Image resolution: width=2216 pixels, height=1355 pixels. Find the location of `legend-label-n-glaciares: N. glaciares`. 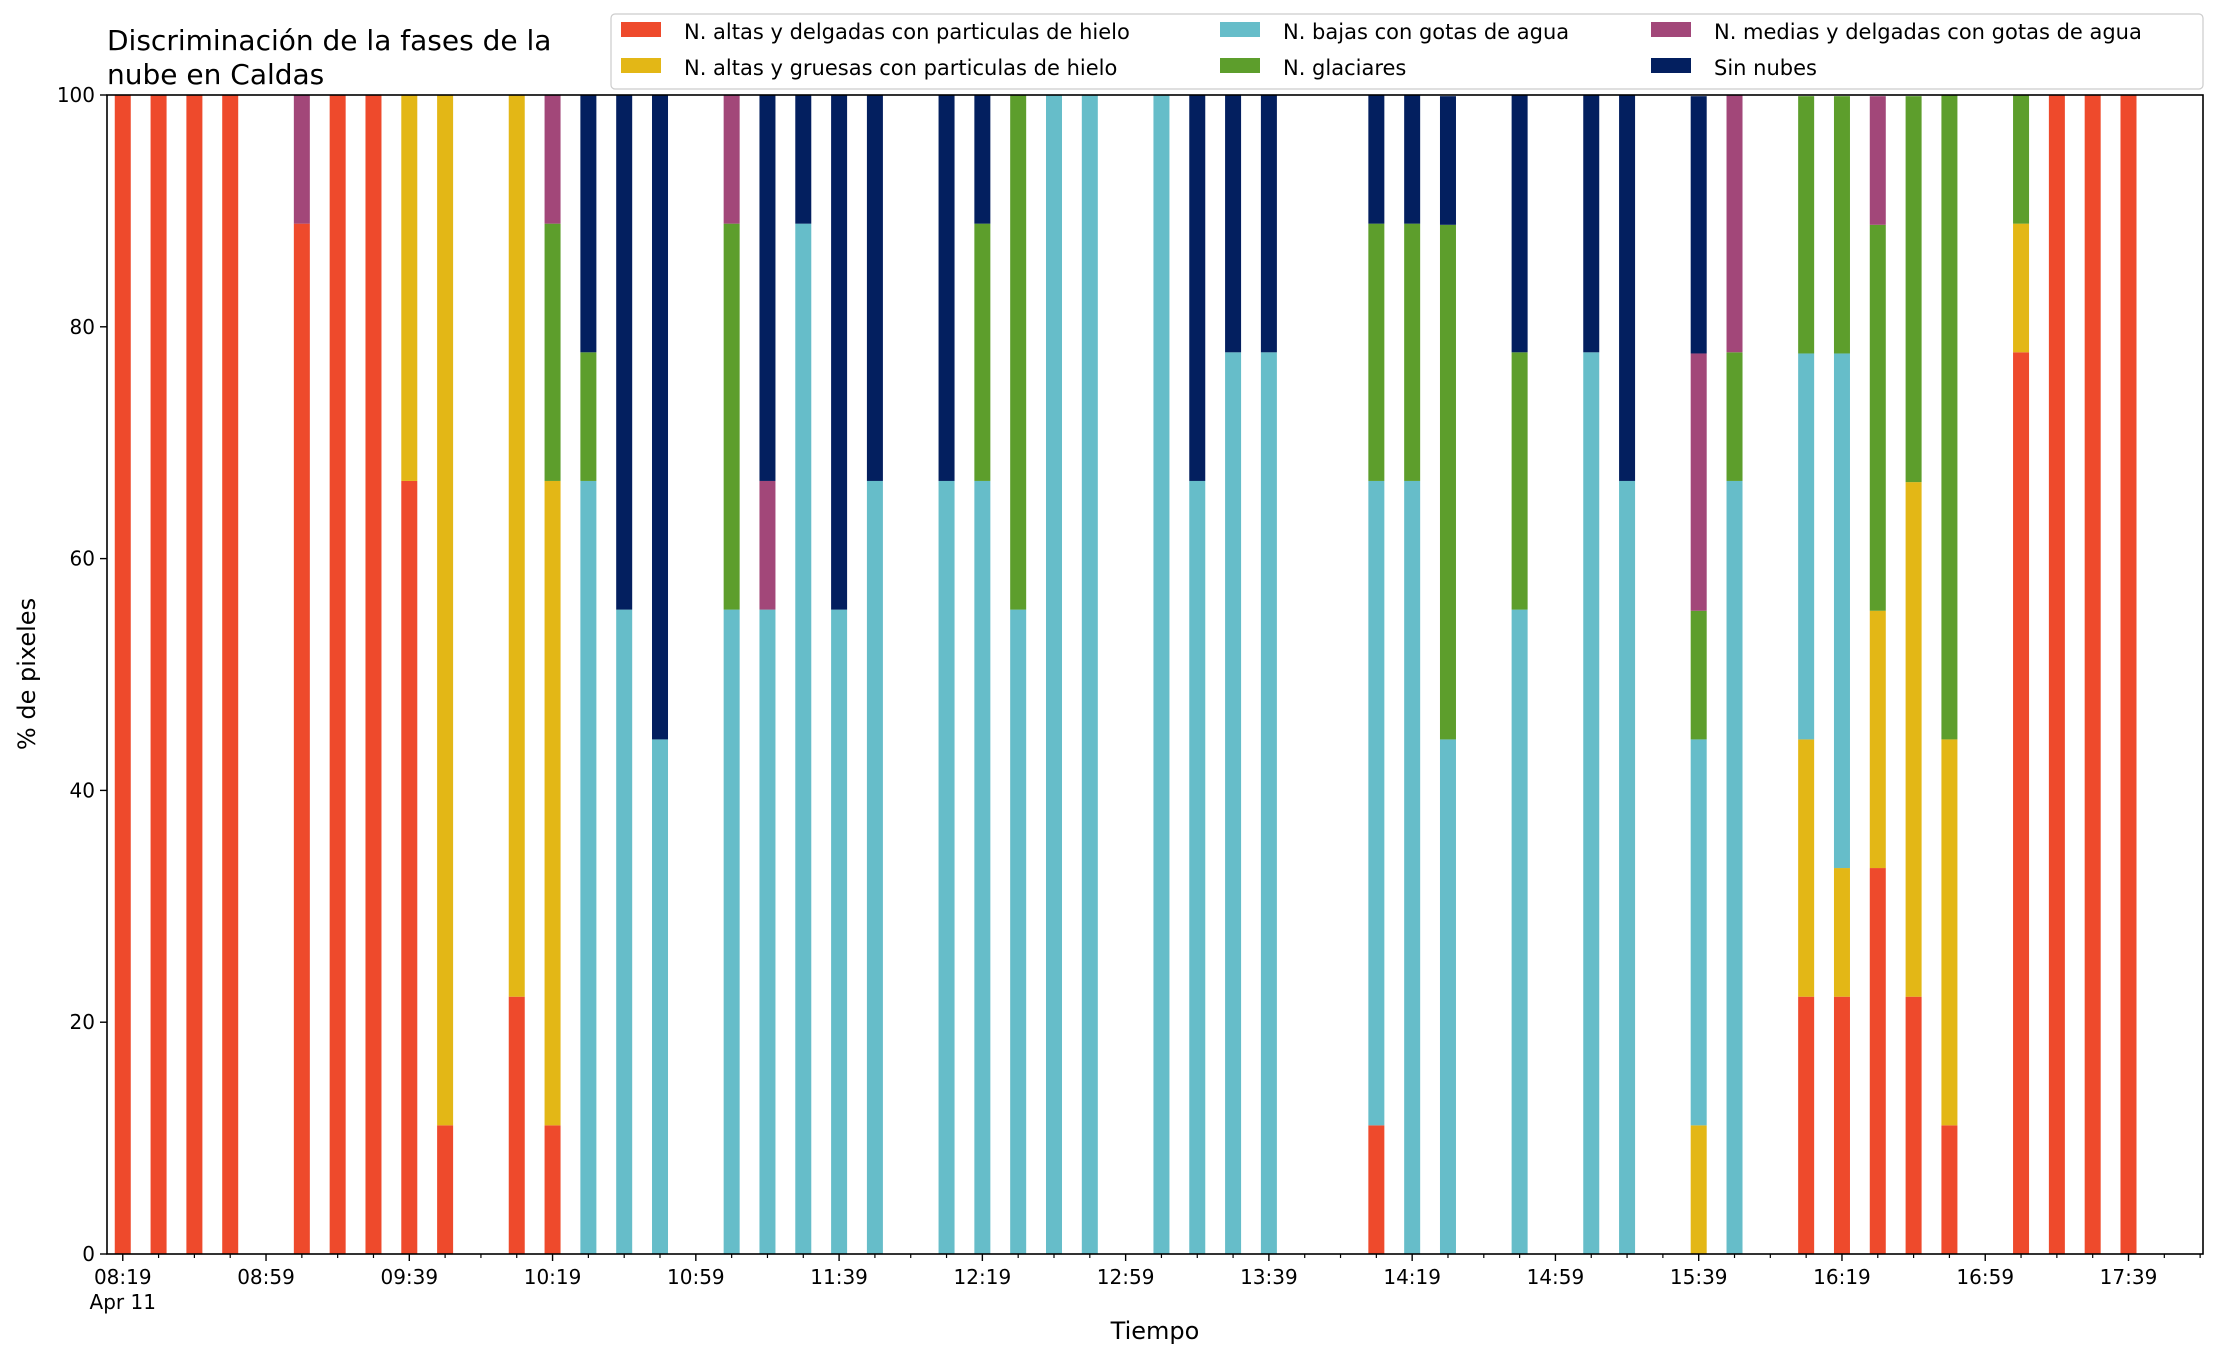

legend-label-n-glaciares: N. glaciares is located at coordinates (1344, 68).